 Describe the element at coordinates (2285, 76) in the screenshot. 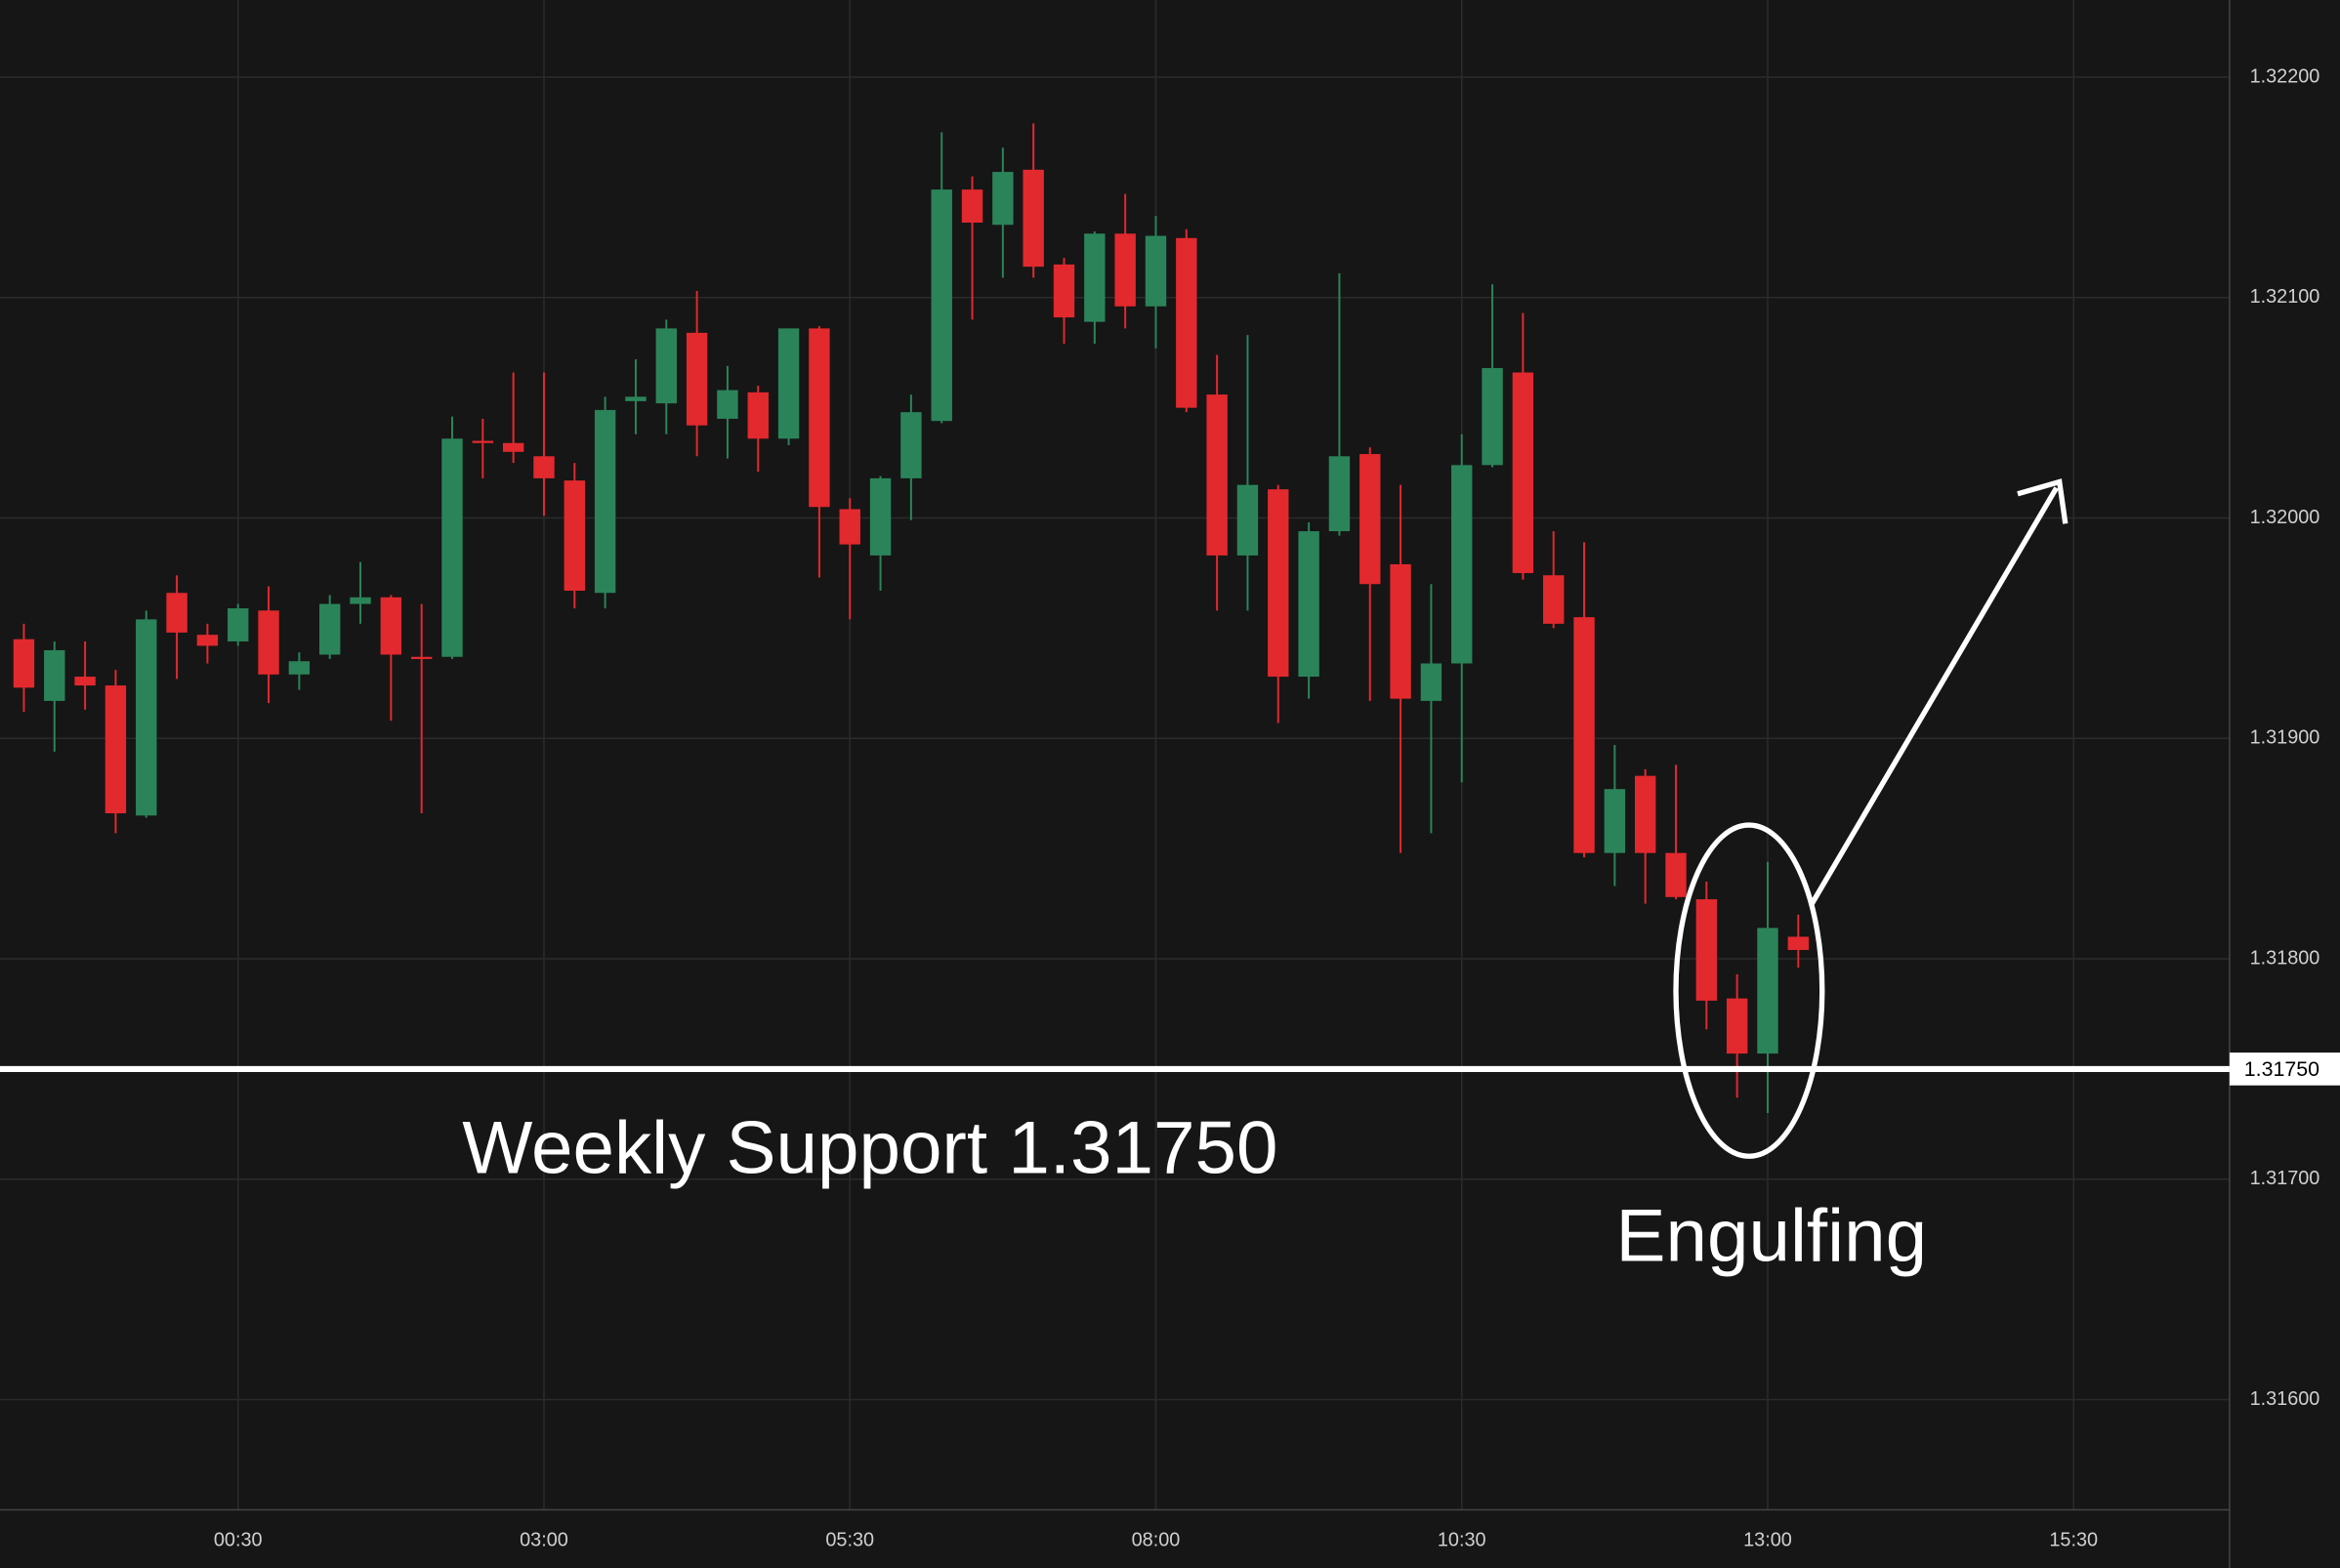

I see `y-tick-label: 1.32200` at that location.